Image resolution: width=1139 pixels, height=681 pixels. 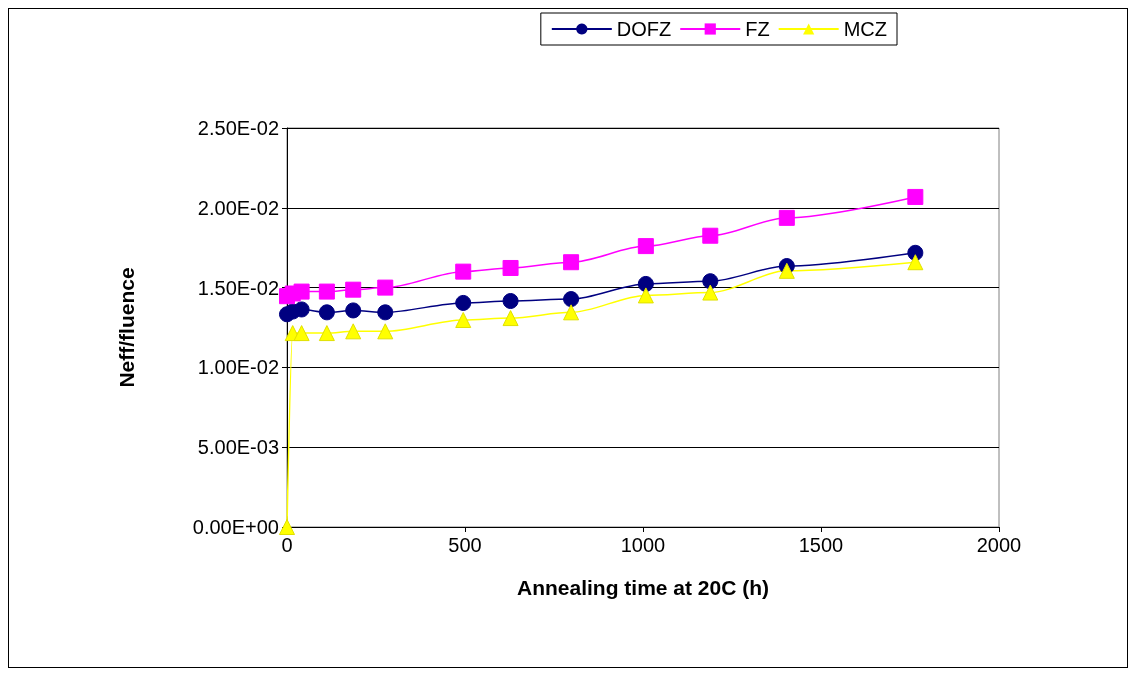 I want to click on y-tick-label: 1.50E-02, so click(x=238, y=287).